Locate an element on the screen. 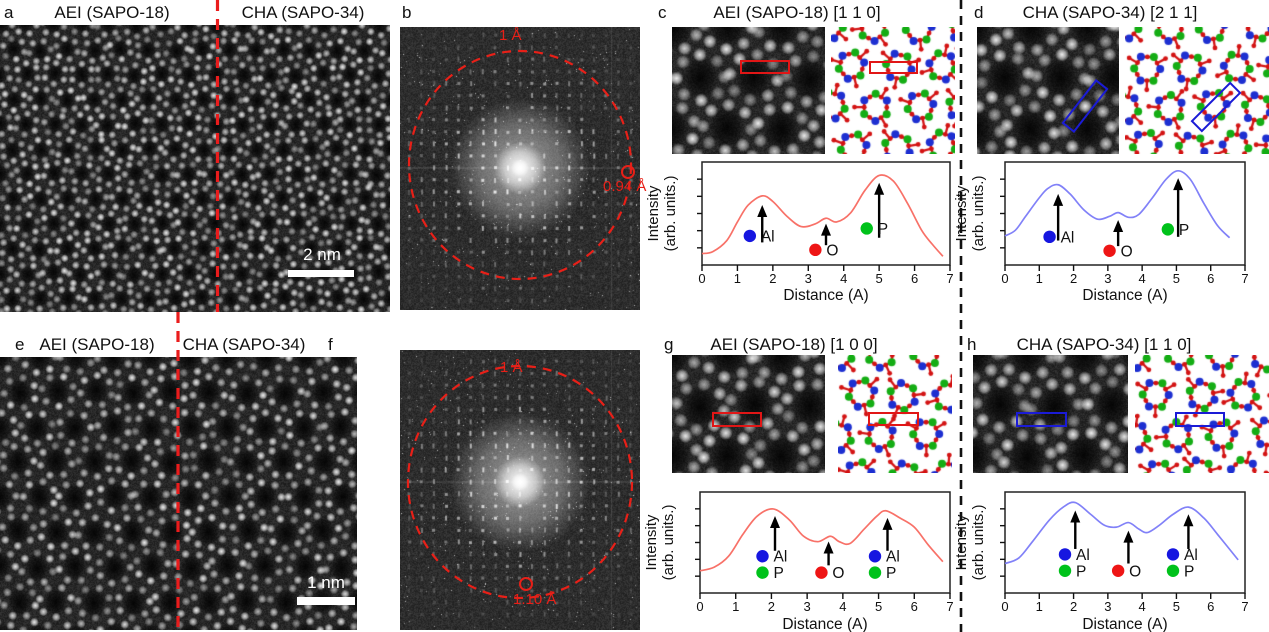 The width and height of the screenshot is (1269, 632). fft-b-resolution-ring-label: 1 Å is located at coordinates (510, 35).